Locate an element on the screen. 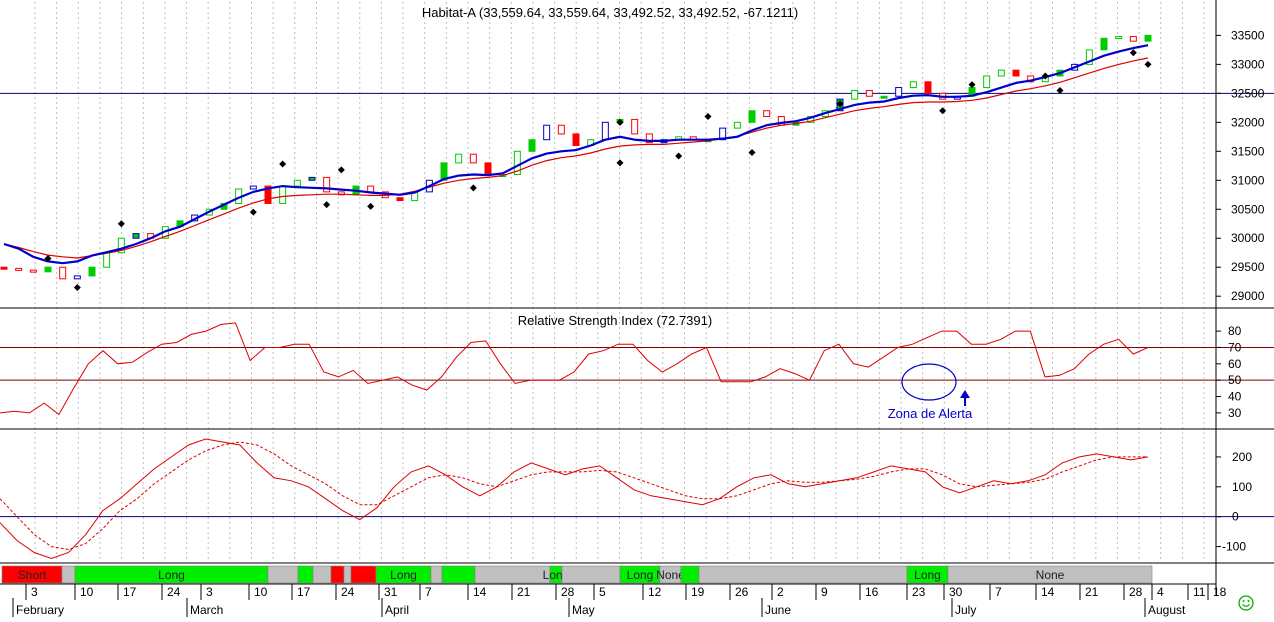 The height and width of the screenshot is (622, 1274). price-tick-label: 31500 is located at coordinates (1248, 151).